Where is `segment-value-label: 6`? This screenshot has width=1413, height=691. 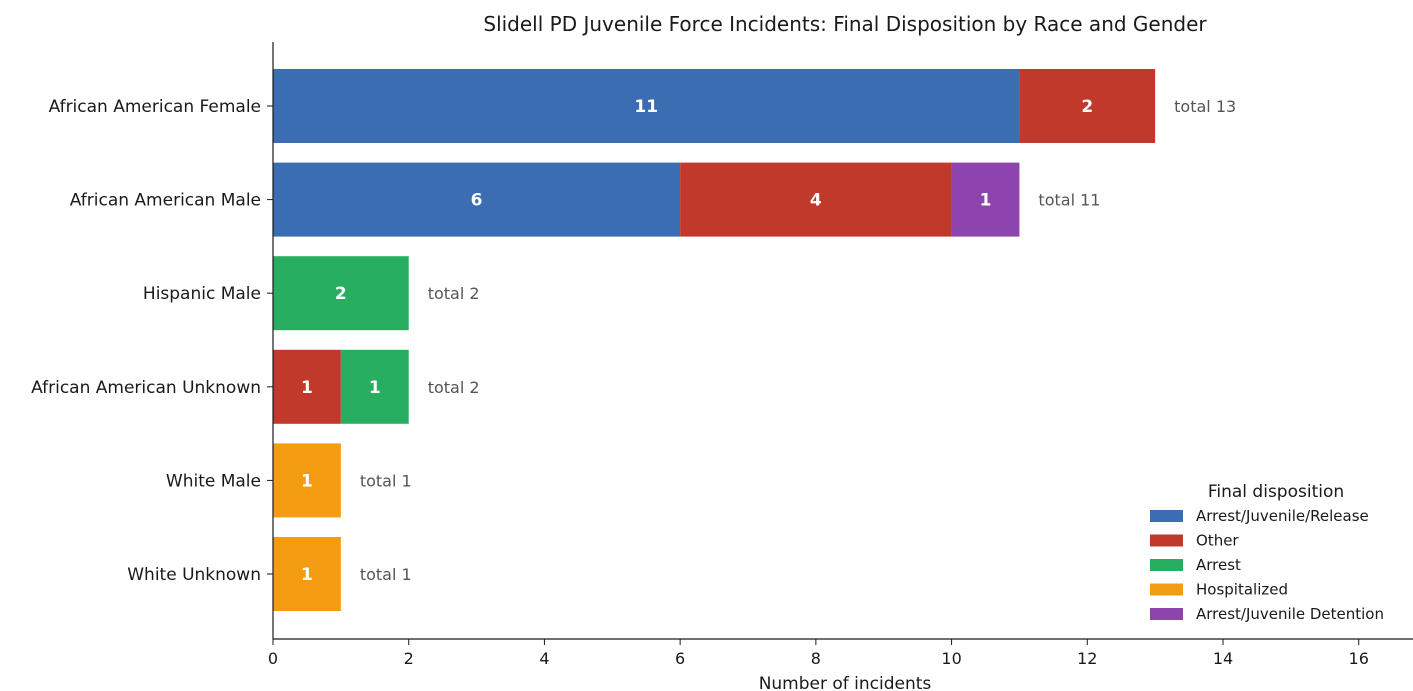
segment-value-label: 6 is located at coordinates (477, 201).